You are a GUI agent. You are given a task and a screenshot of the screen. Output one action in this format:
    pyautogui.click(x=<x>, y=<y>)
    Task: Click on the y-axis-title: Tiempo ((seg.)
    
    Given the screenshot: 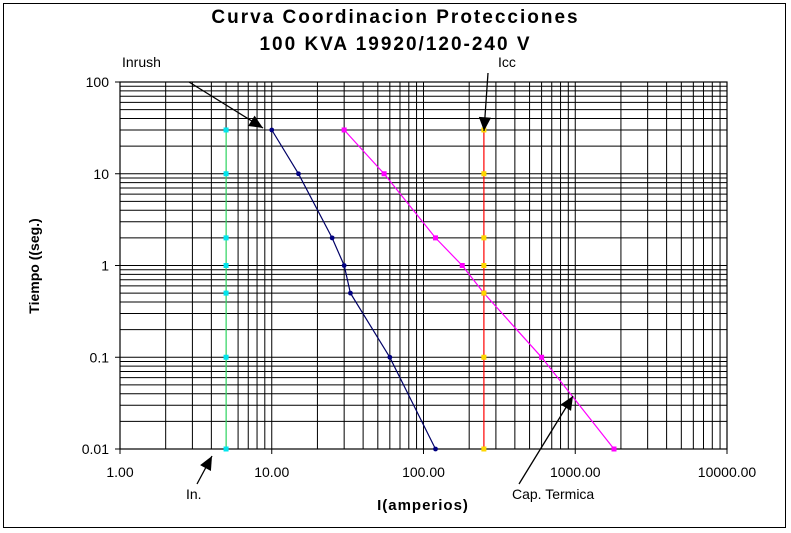 What is the action you would take?
    pyautogui.click(x=34, y=265)
    